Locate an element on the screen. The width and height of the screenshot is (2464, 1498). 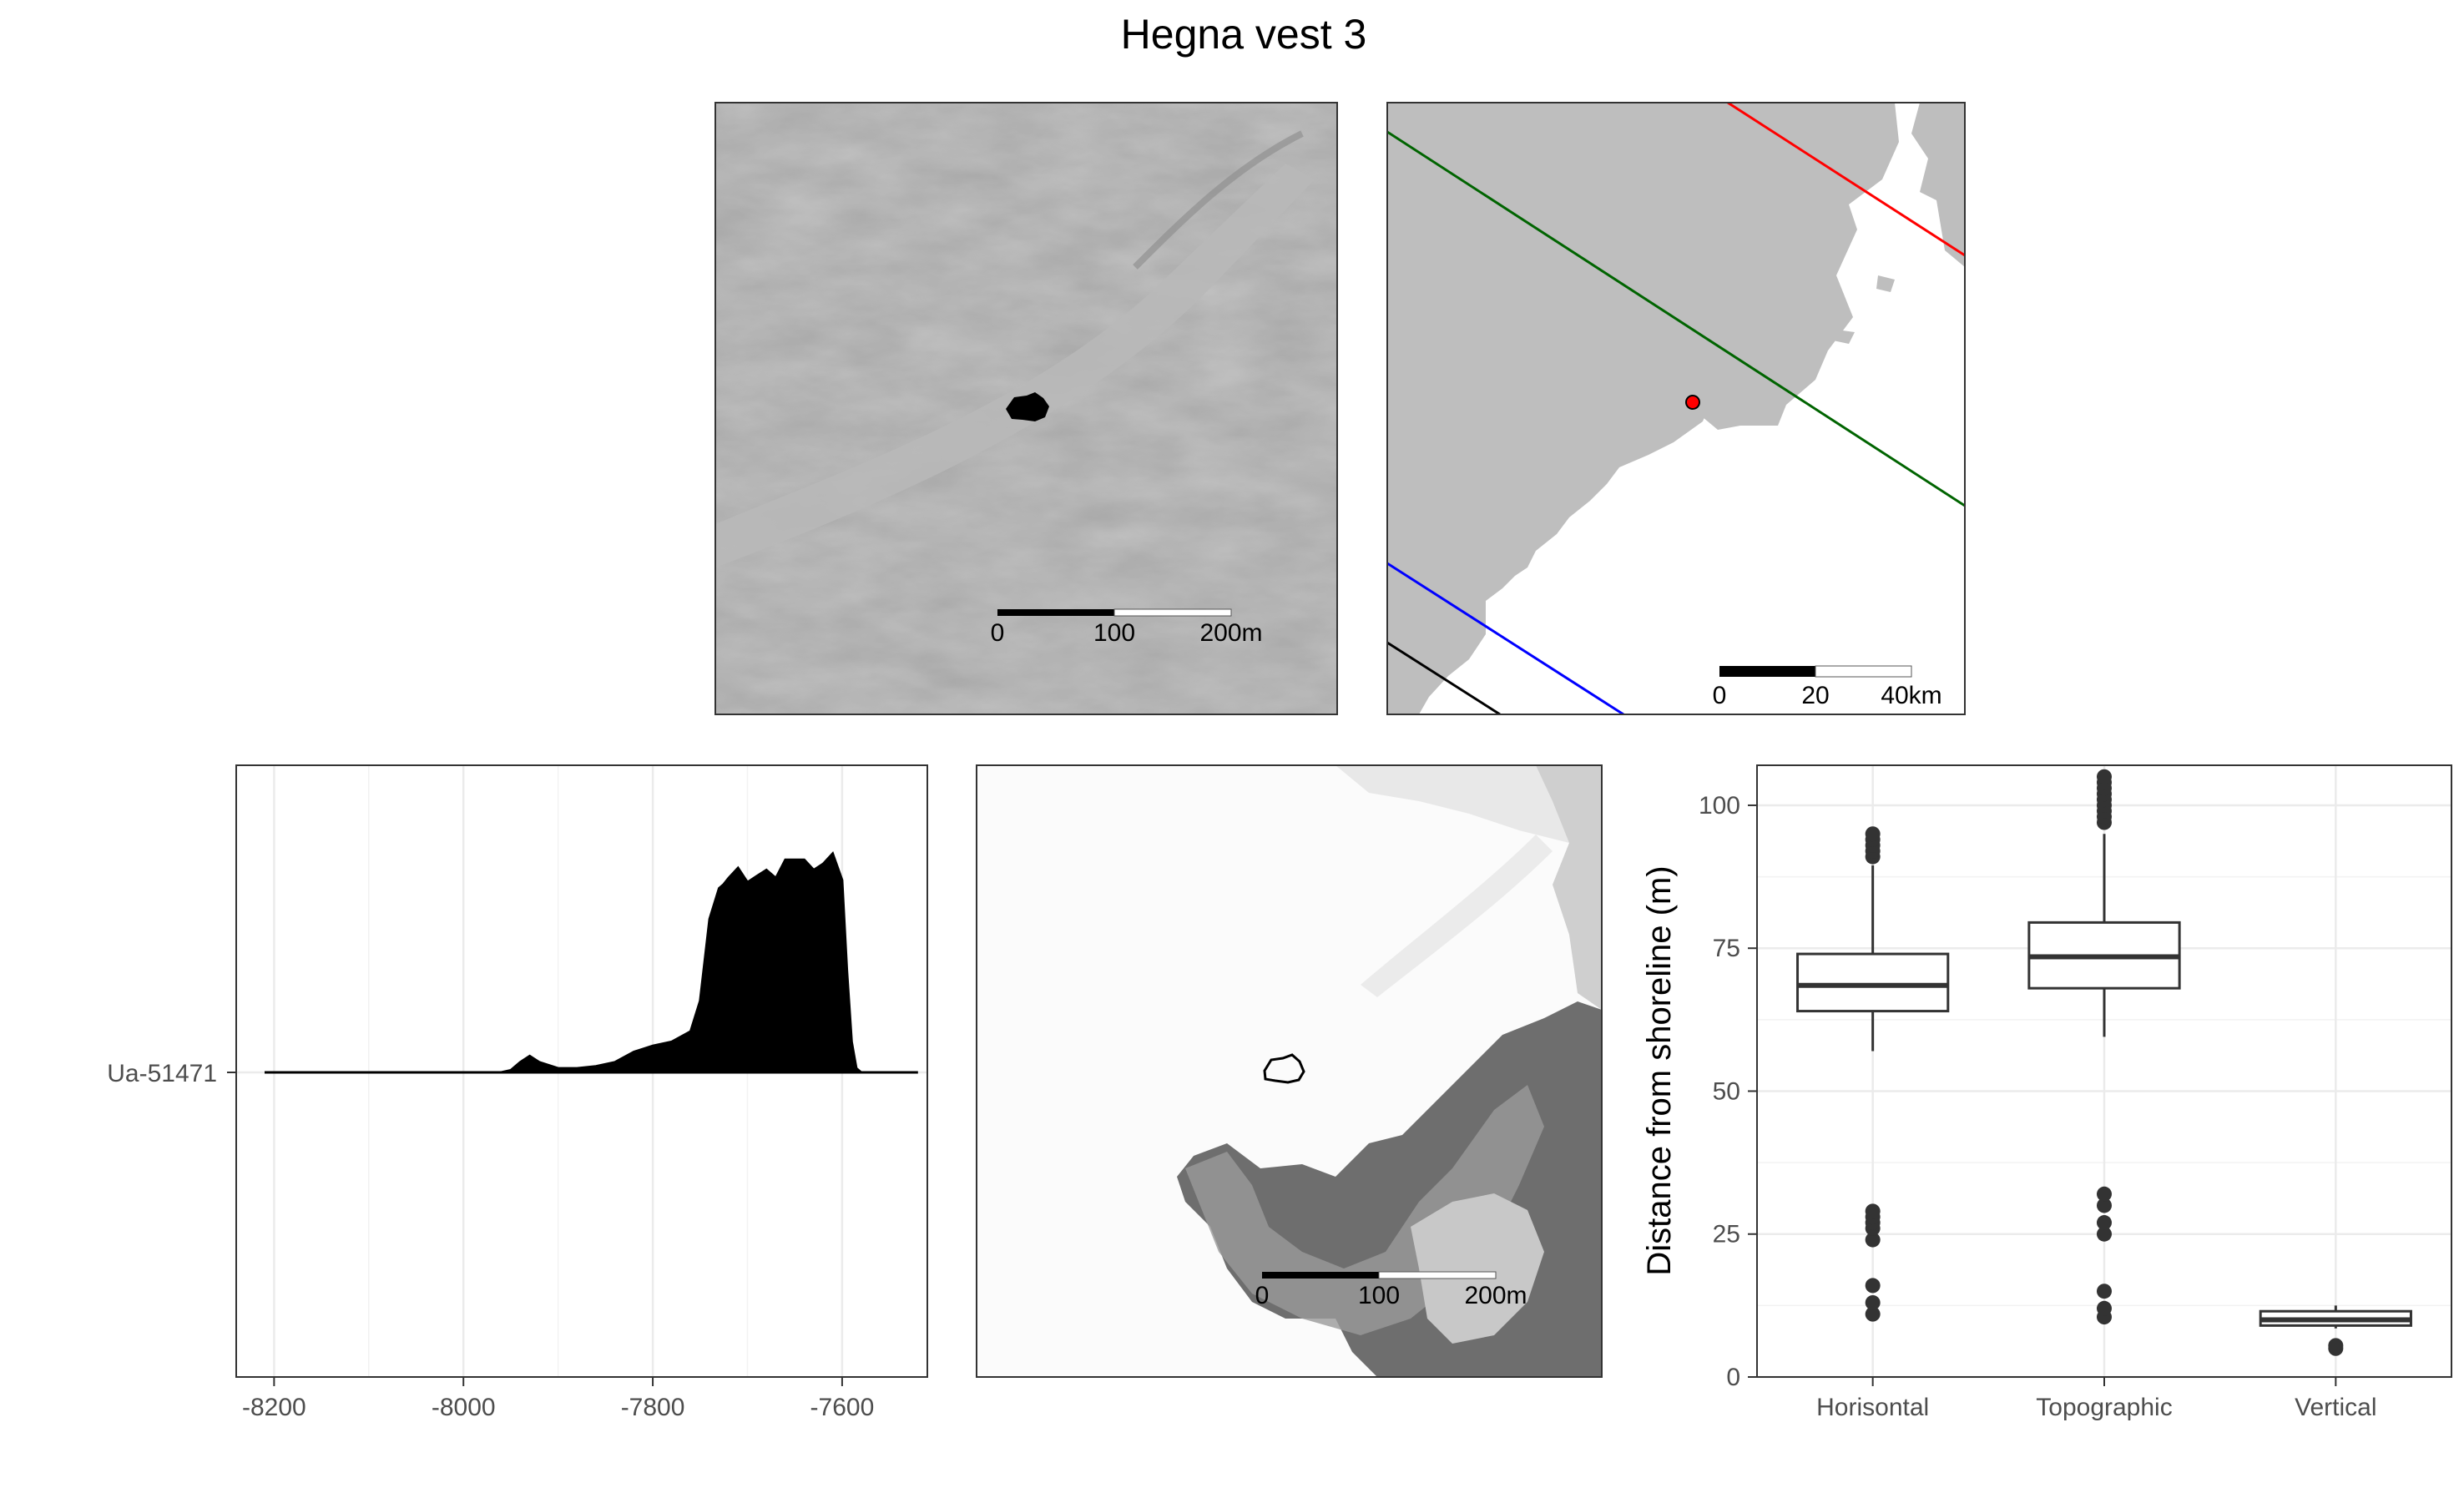
scalebar-label: 40km is located at coordinates (1911, 695).